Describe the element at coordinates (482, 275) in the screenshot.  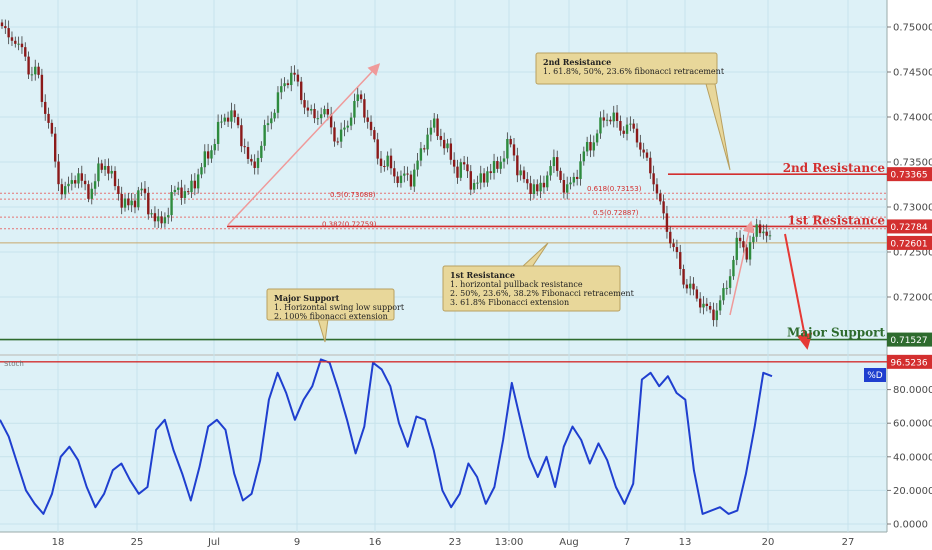
I see `first-resistance-note-line: 1st Resistance` at that location.